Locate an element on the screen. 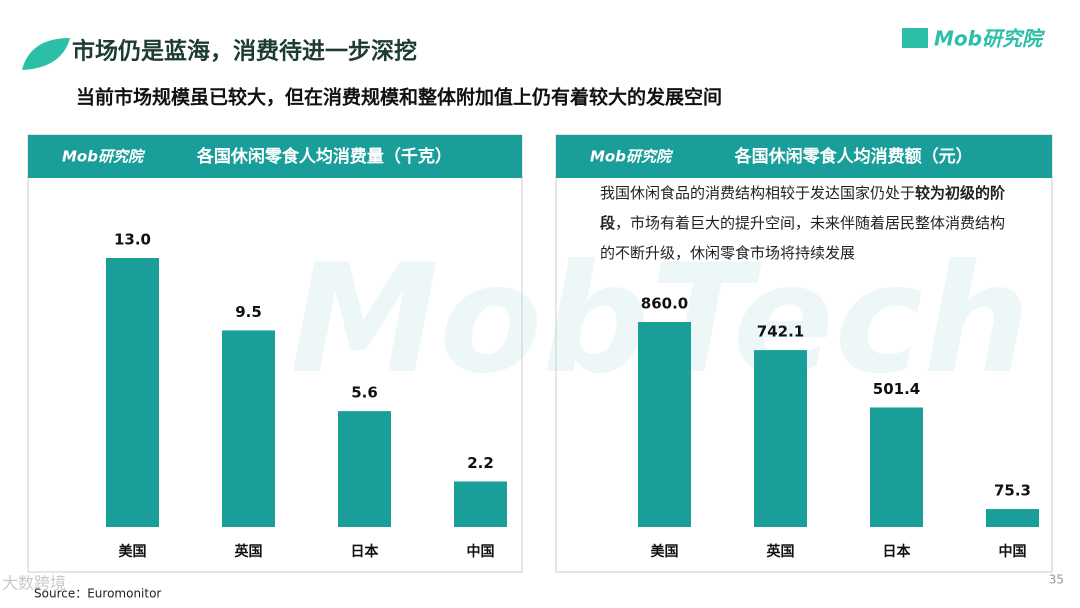  value-label: 13.0 is located at coordinates (132, 240).